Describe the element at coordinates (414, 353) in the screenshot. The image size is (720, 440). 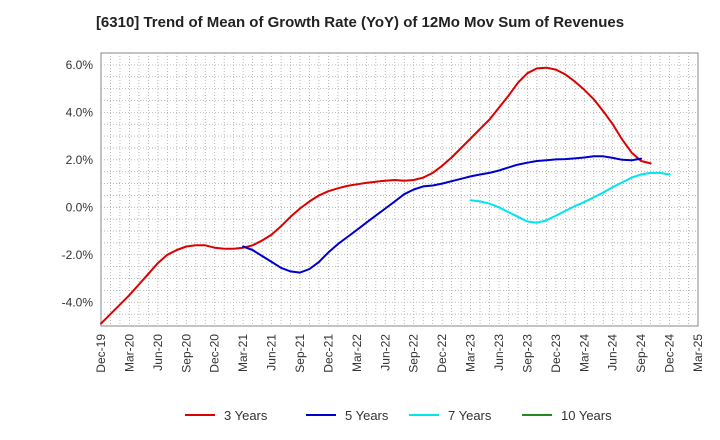
I see `x-tick-label: Sep-22` at that location.